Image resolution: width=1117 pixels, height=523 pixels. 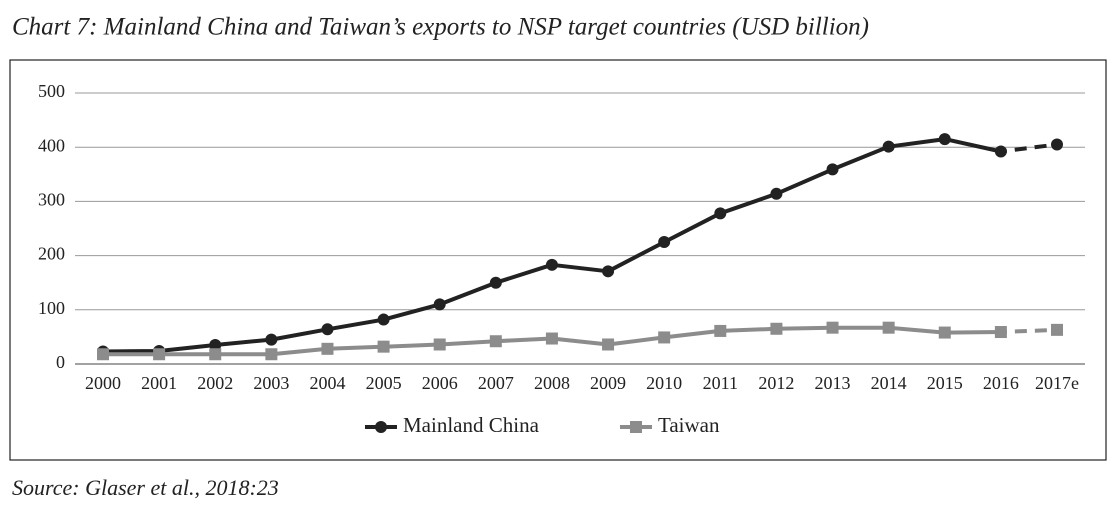 I want to click on x-tick-label: 2016, so click(x=1001, y=383).